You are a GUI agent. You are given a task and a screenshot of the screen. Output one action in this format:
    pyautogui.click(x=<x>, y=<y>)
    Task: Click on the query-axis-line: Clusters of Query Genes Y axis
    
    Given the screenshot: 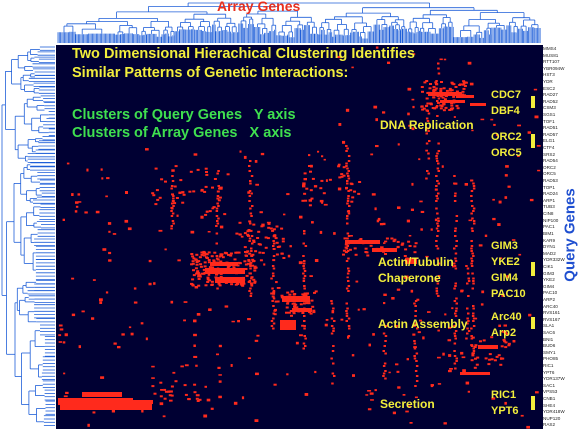 What is the action you would take?
    pyautogui.click(x=184, y=115)
    